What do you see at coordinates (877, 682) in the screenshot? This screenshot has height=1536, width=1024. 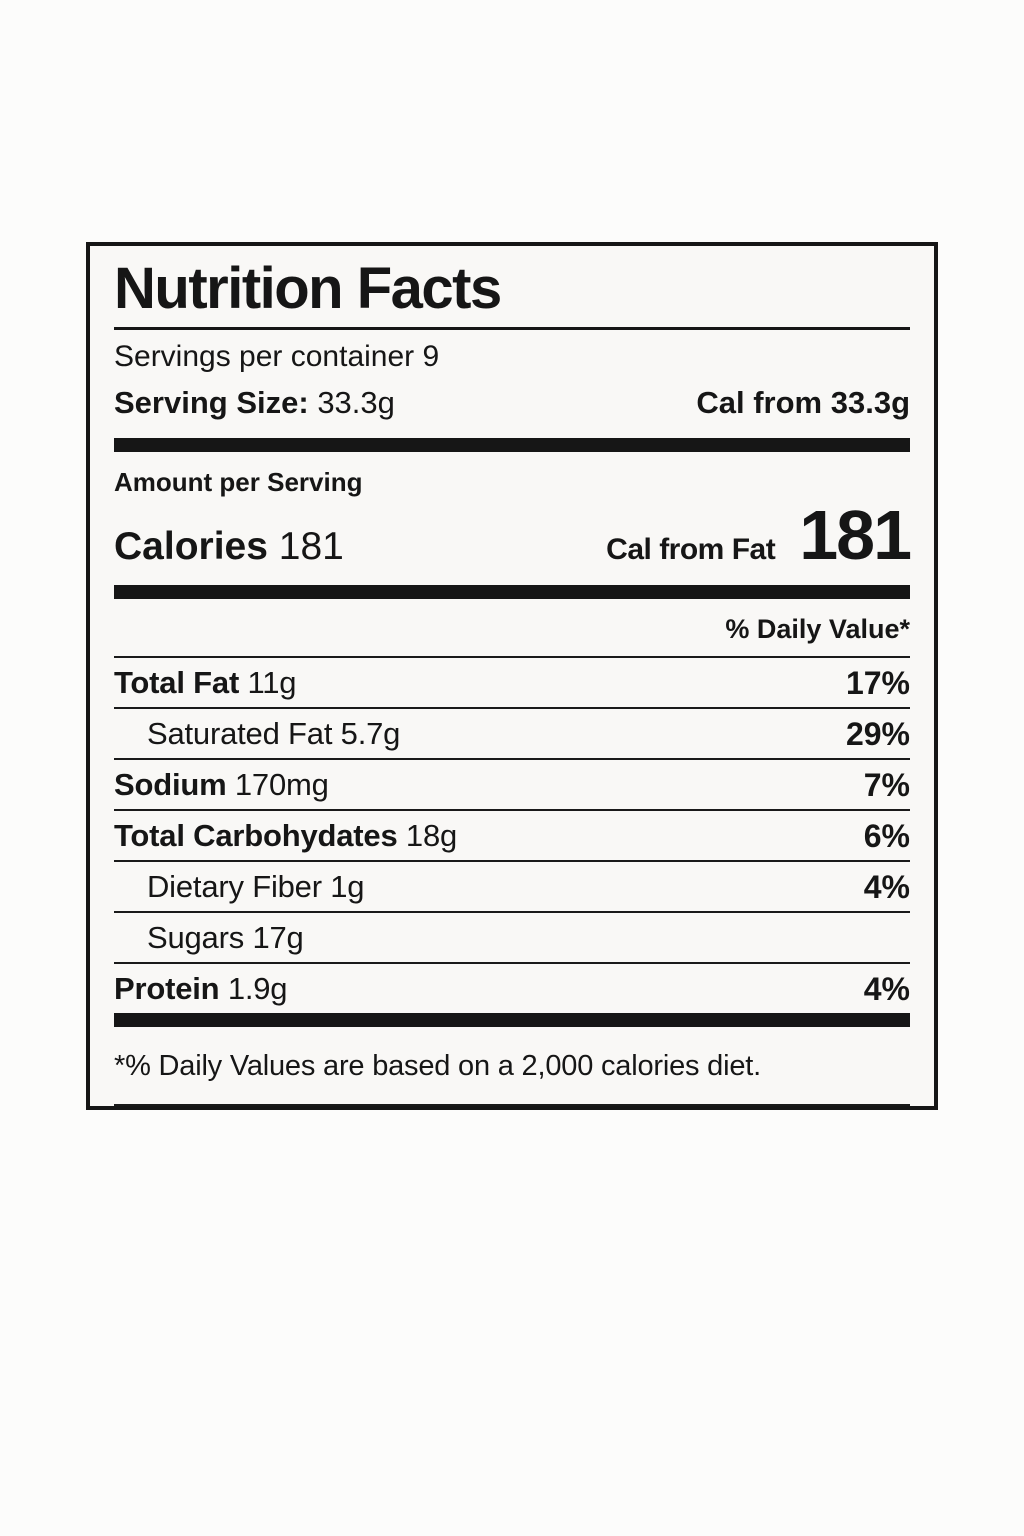 I see `nutrient-dv: 17%` at bounding box center [877, 682].